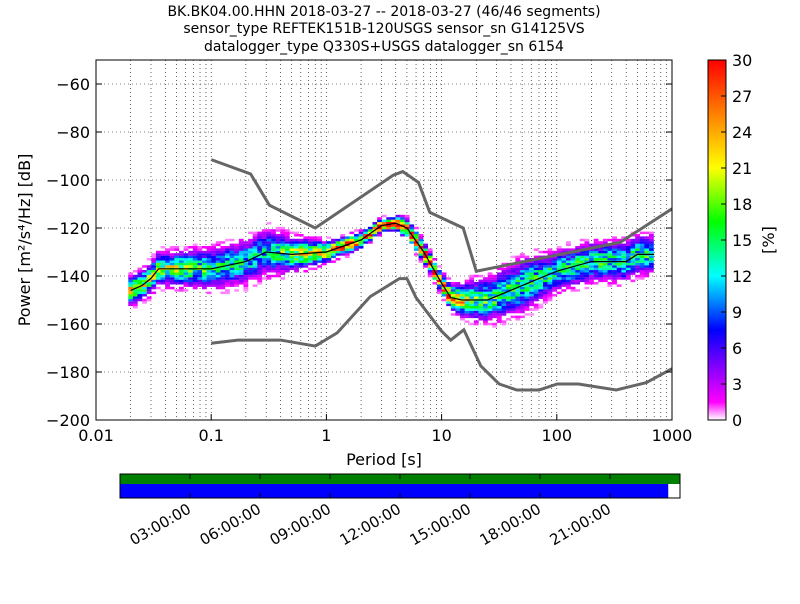 The image size is (800, 604). What do you see at coordinates (73, 84) in the screenshot?
I see `y-tick-label: −60` at bounding box center [73, 84].